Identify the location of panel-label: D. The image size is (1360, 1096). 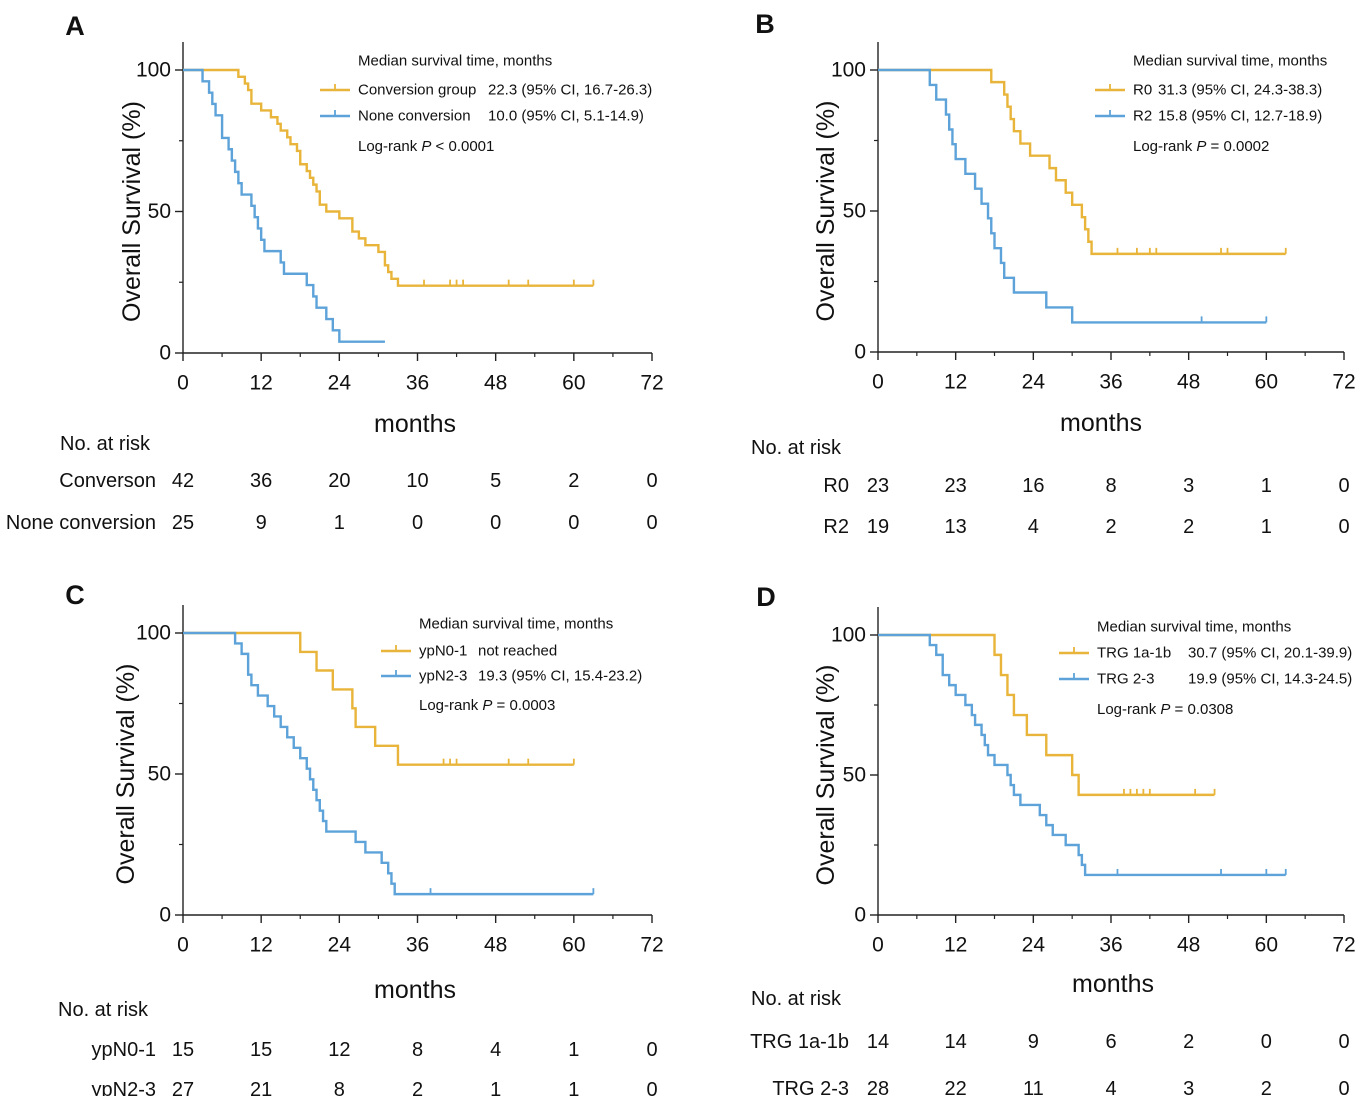
(766, 597).